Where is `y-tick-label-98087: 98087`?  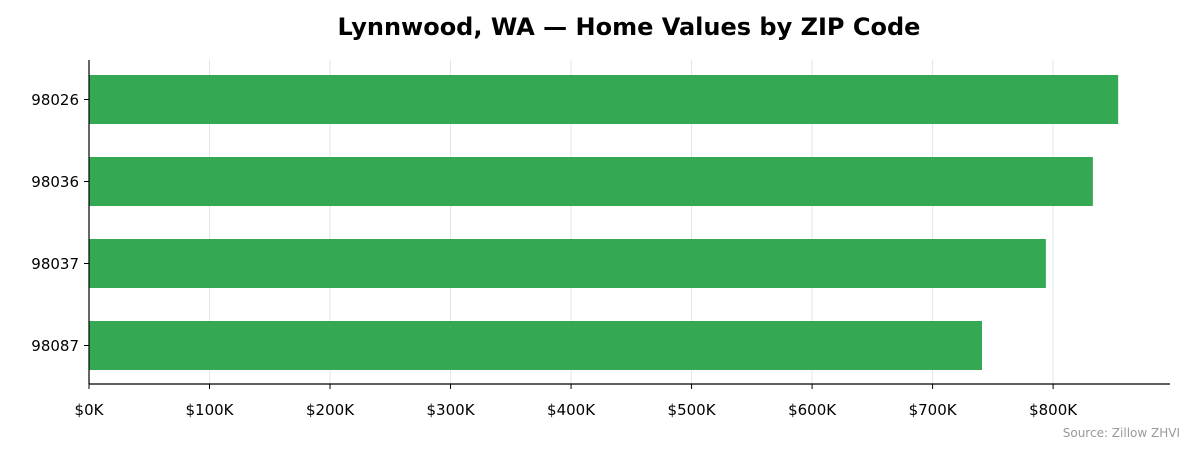
y-tick-label-98087: 98087 is located at coordinates (55, 346).